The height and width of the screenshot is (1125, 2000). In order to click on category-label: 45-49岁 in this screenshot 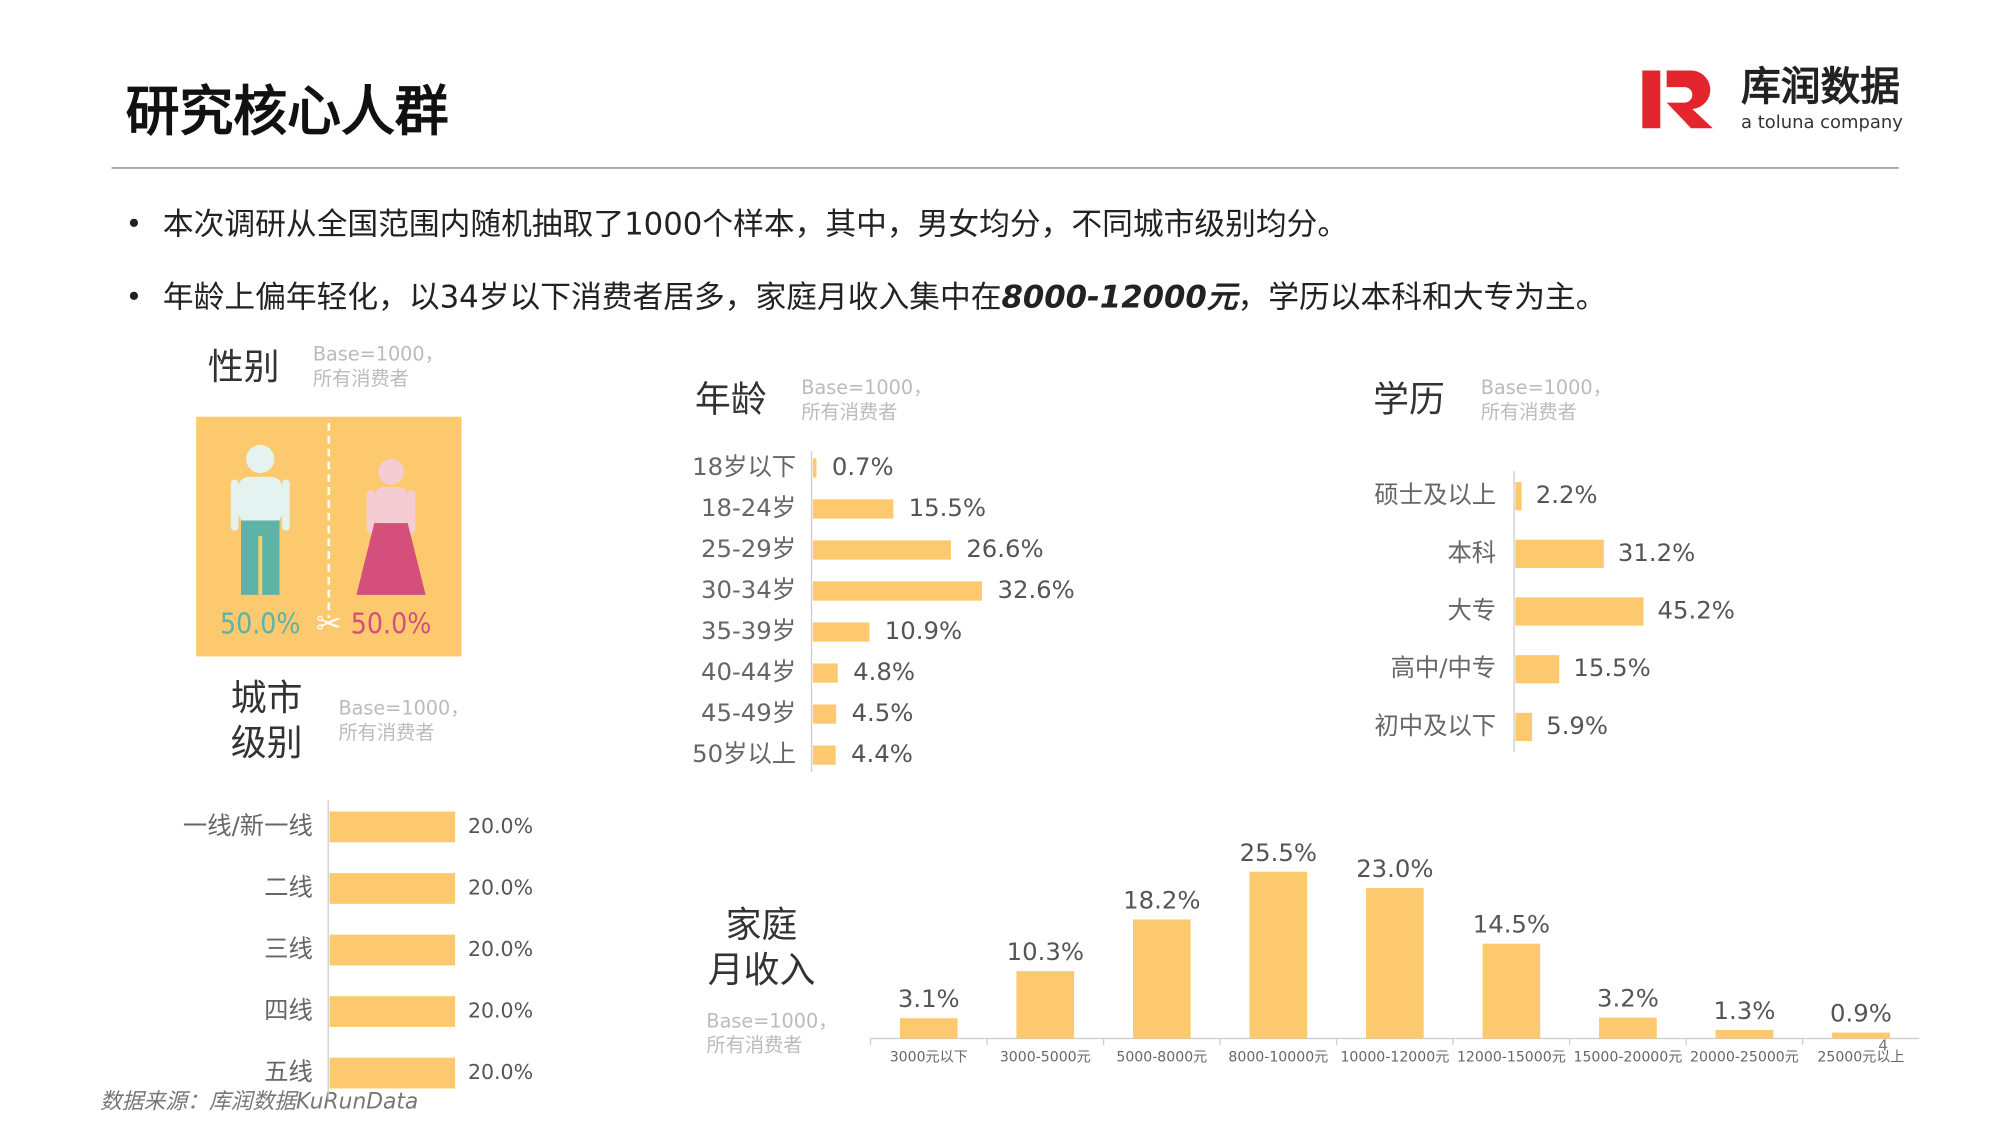, I will do `click(748, 712)`.